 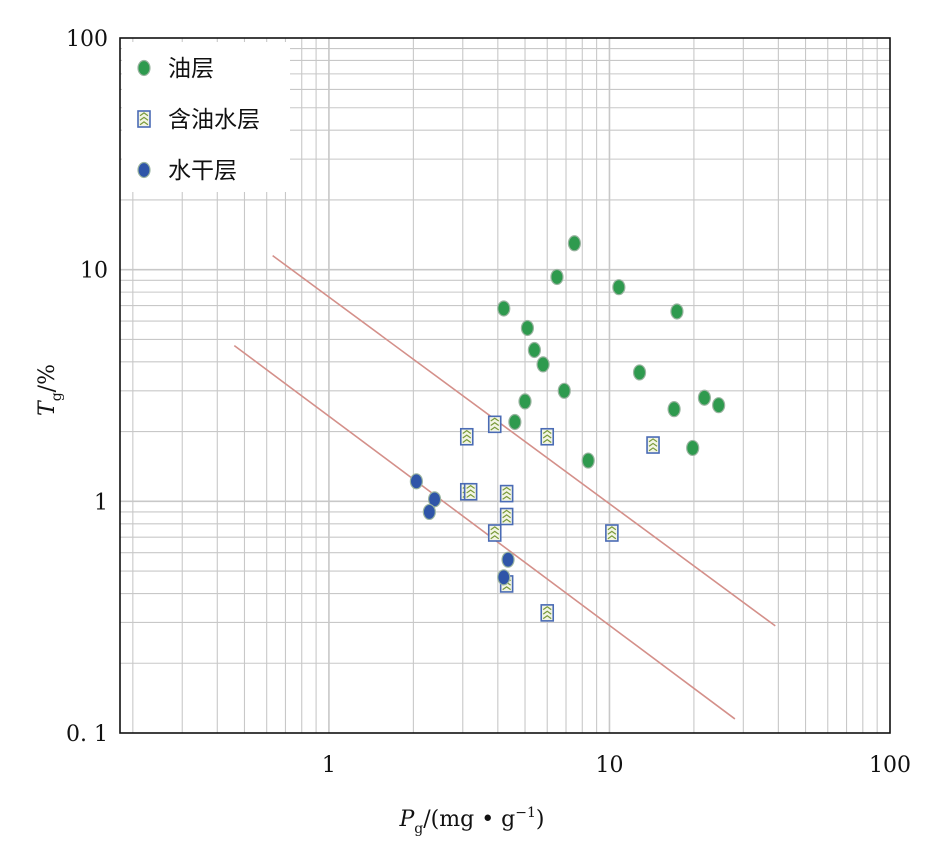 What do you see at coordinates (214, 120) in the screenshot?
I see `legend-label: 含油水层` at bounding box center [214, 120].